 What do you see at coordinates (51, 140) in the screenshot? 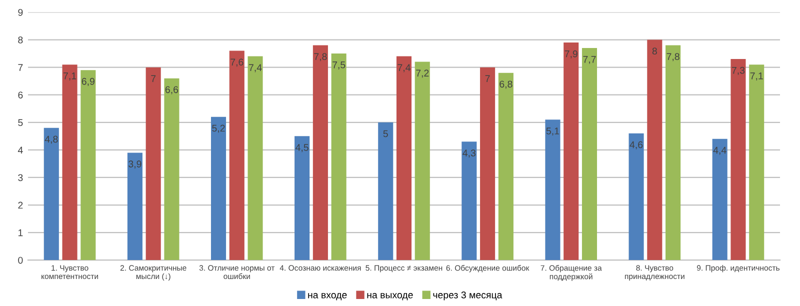
I see `data-label: 4,8` at bounding box center [51, 140].